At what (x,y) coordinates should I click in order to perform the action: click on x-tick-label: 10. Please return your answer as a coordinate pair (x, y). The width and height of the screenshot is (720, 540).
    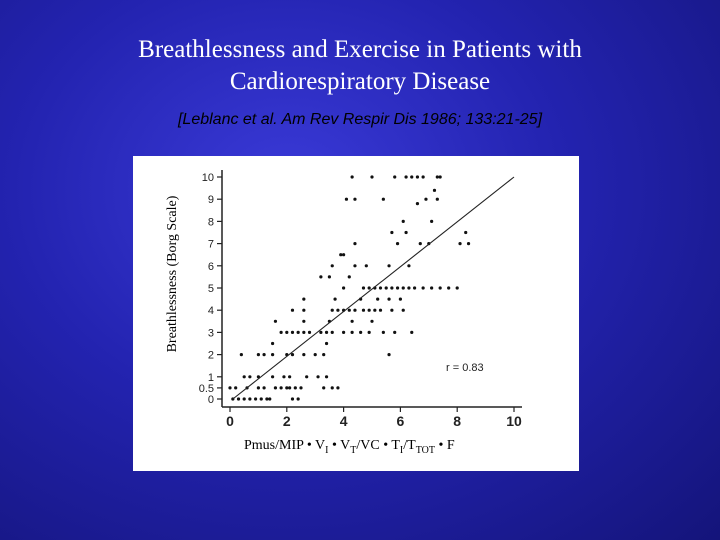
    Looking at the image, I should click on (514, 421).